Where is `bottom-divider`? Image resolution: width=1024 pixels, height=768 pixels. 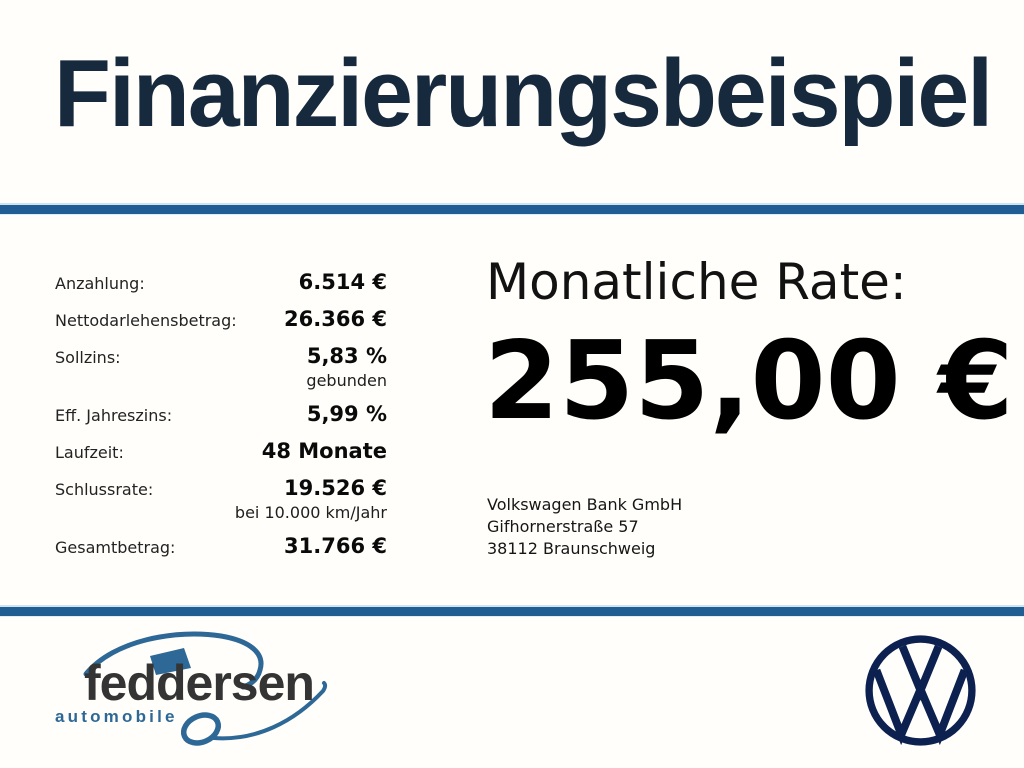
bottom-divider is located at coordinates (512, 611).